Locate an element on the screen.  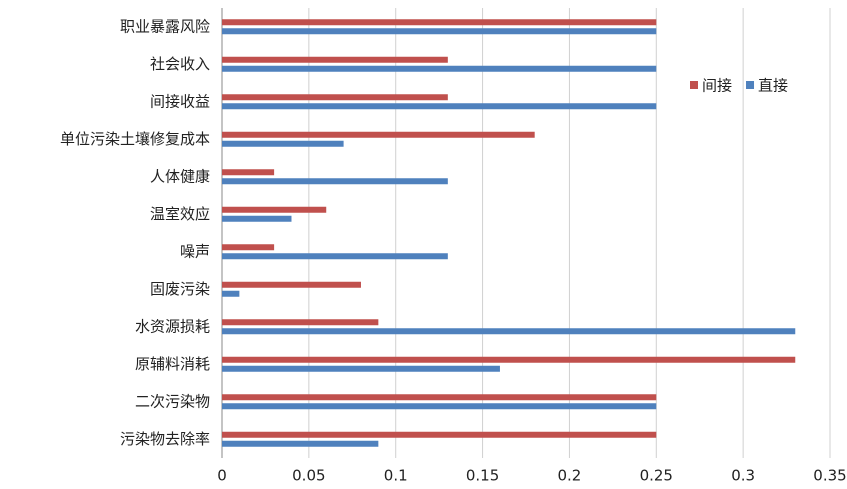
y-tick-label: 人体健康 is located at coordinates (180, 176).